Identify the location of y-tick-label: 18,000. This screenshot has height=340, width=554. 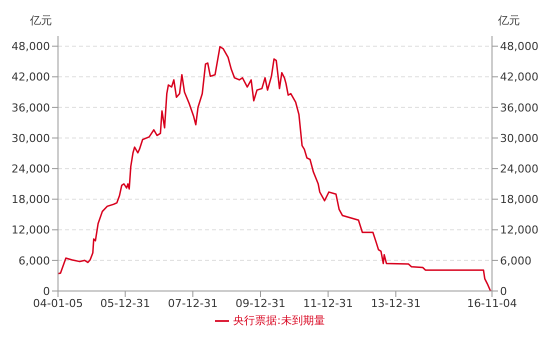
(31, 199).